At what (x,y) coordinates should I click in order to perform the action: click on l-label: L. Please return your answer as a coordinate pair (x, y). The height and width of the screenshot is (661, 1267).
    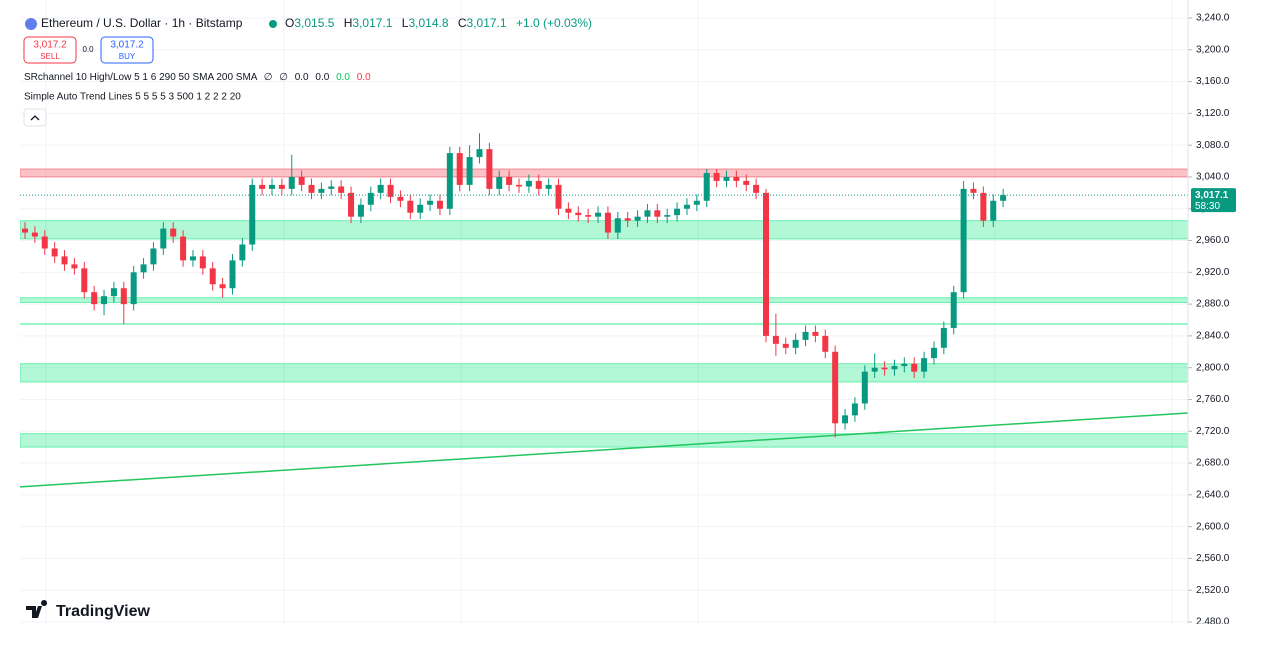
    Looking at the image, I should click on (405, 23).